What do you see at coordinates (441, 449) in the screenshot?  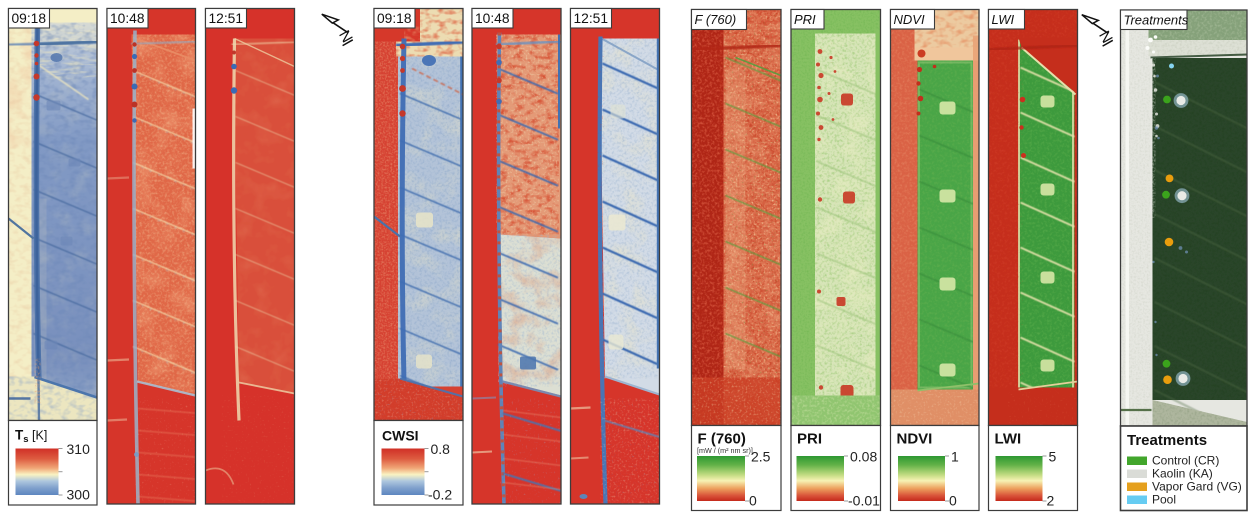 I see `svg-text: 0.8` at bounding box center [441, 449].